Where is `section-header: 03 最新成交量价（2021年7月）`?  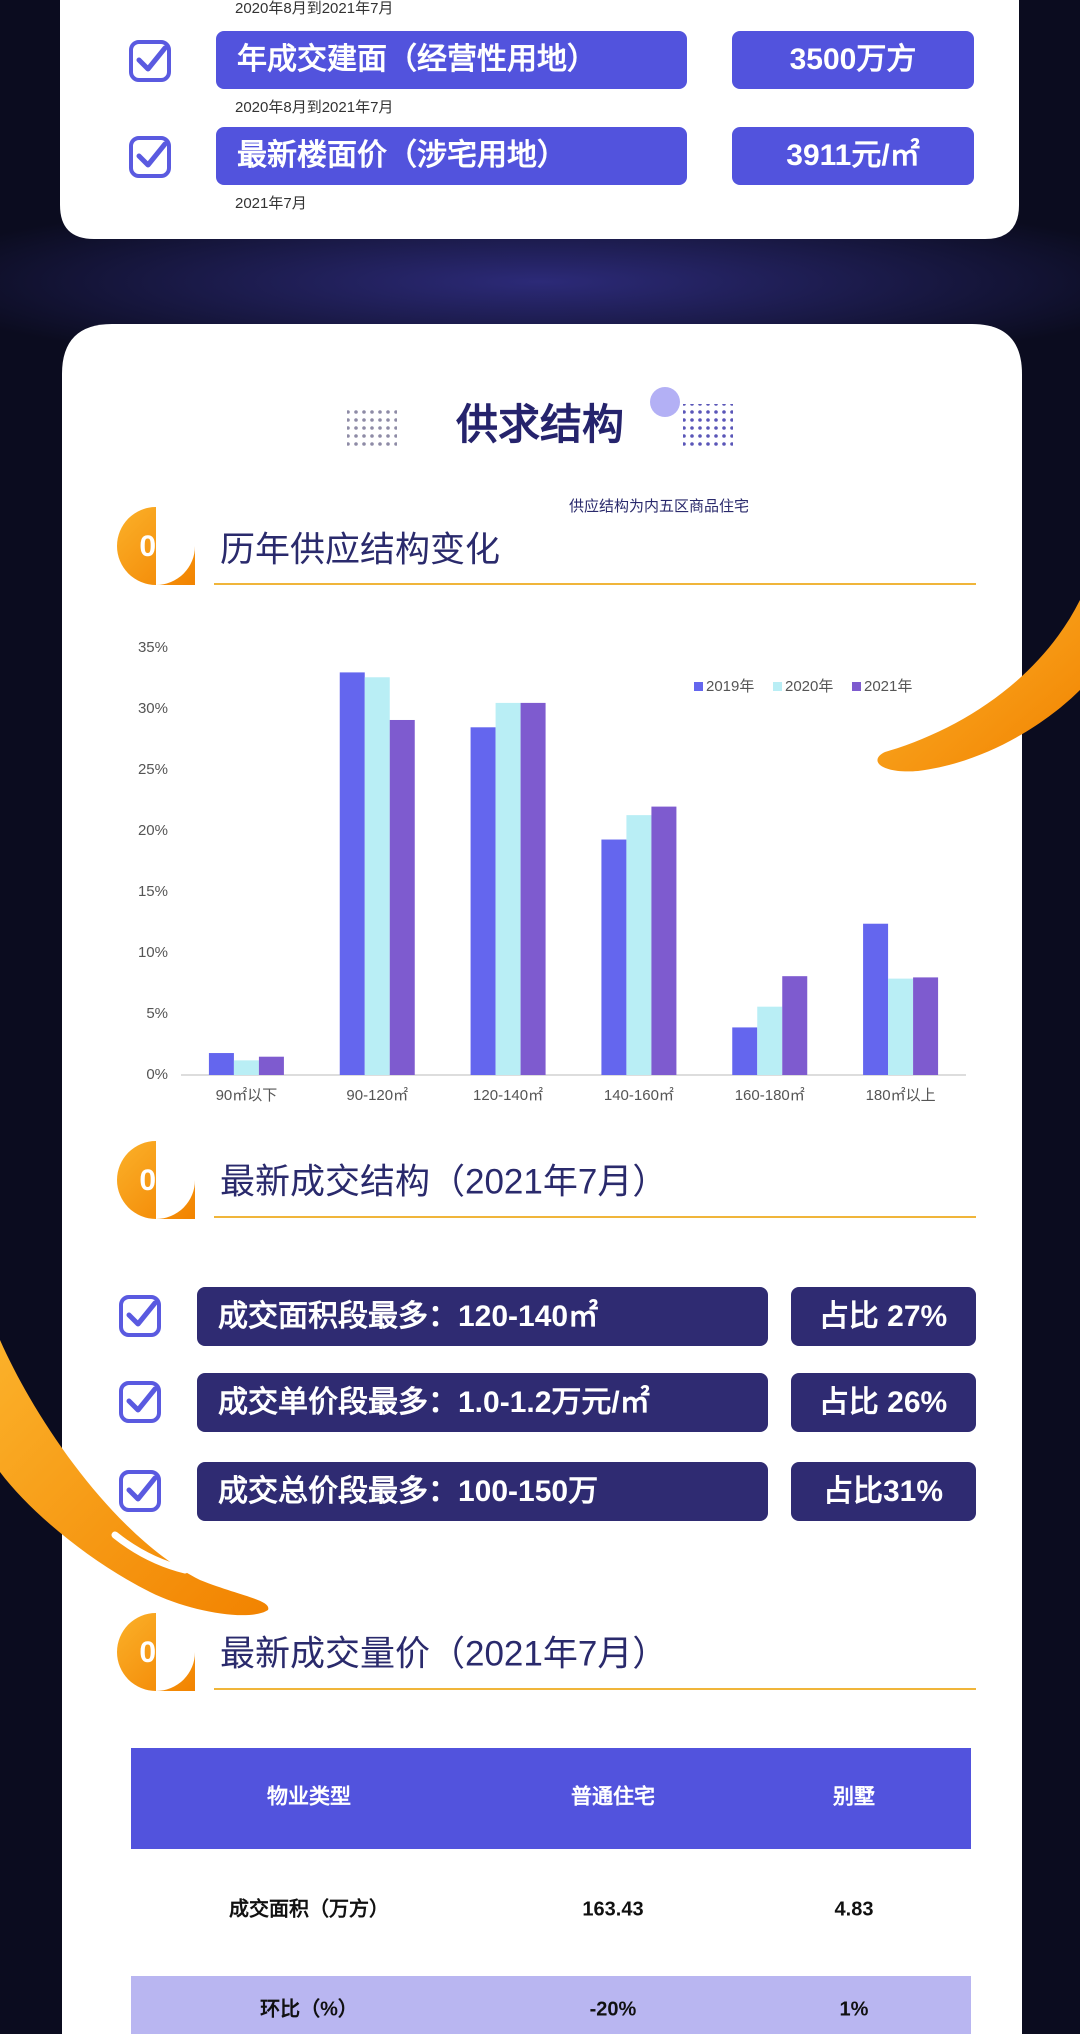
section-header: 03 最新成交量价（2021年7月） is located at coordinates (546, 1652).